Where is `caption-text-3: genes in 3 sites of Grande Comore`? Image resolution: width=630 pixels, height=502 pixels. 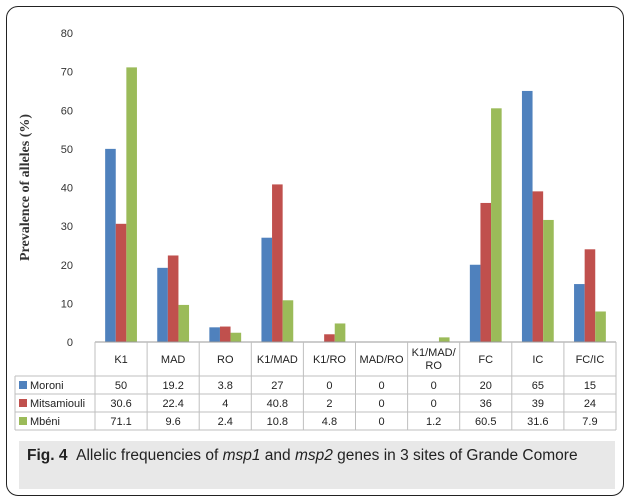 caption-text-3: genes in 3 sites of Grande Comore is located at coordinates (455, 455).